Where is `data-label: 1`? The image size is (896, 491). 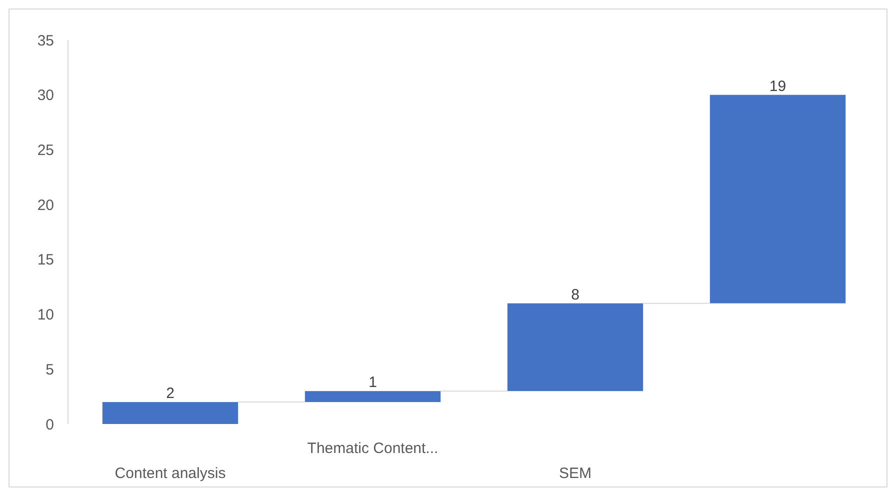 data-label: 1 is located at coordinates (372, 383).